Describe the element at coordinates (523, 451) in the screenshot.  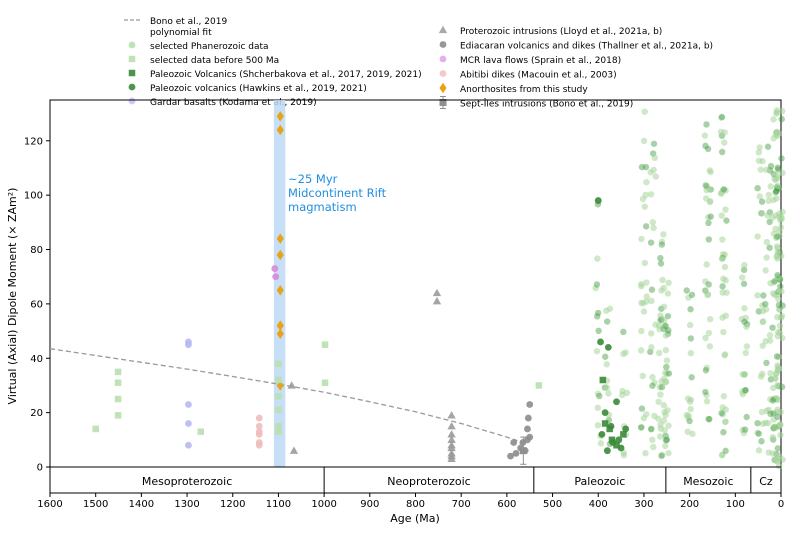
I see `marker` at that location.